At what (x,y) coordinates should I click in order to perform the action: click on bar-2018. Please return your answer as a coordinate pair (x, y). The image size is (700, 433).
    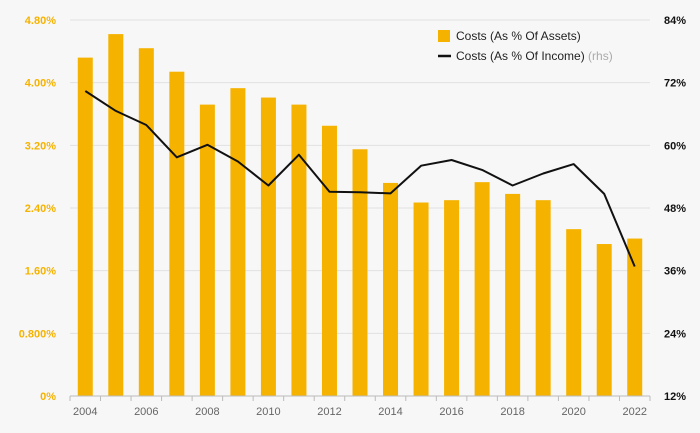
    Looking at the image, I should click on (513, 294).